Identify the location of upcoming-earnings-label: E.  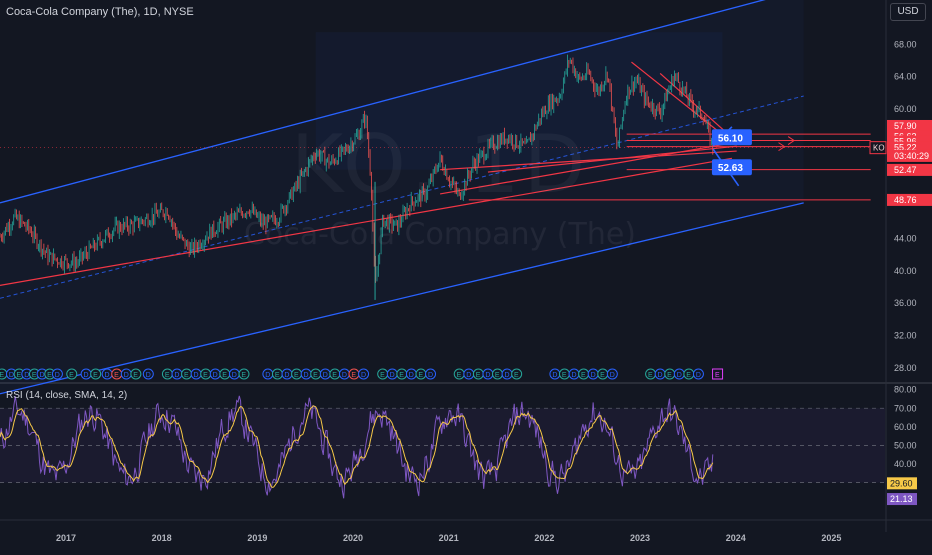
(717, 375).